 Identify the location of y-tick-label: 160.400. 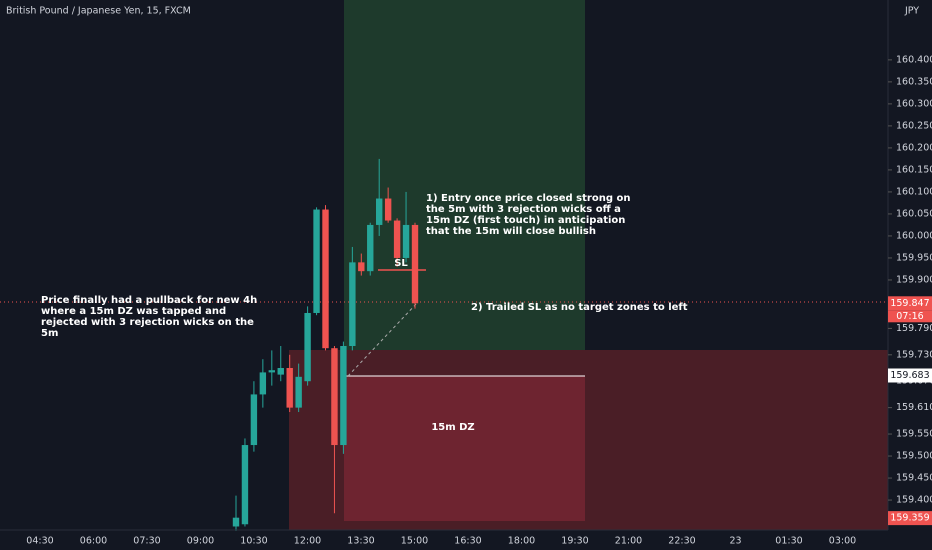
(914, 59).